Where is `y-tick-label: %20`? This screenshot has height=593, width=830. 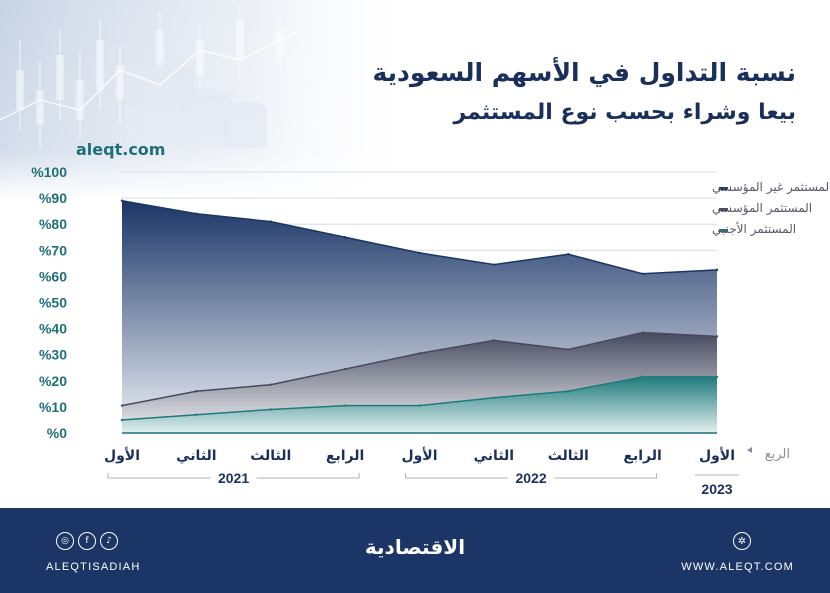 y-tick-label: %20 is located at coordinates (53, 381).